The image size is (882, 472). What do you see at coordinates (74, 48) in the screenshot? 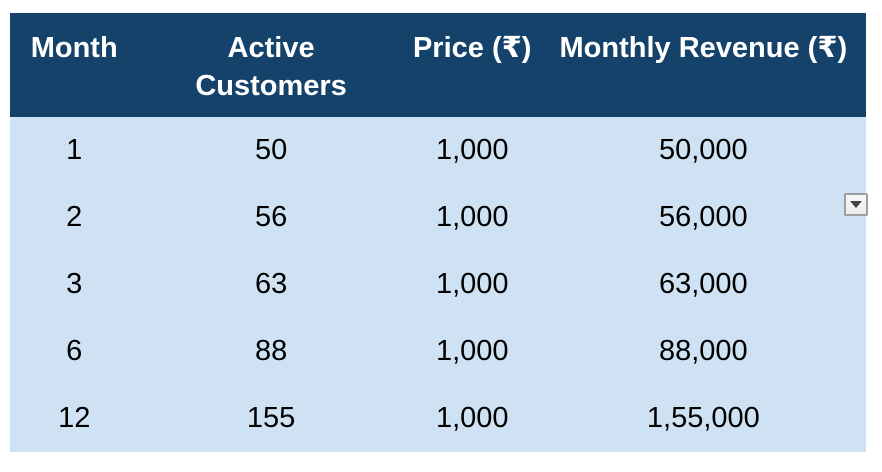
I see `column-header-month-label: Month` at bounding box center [74, 48].